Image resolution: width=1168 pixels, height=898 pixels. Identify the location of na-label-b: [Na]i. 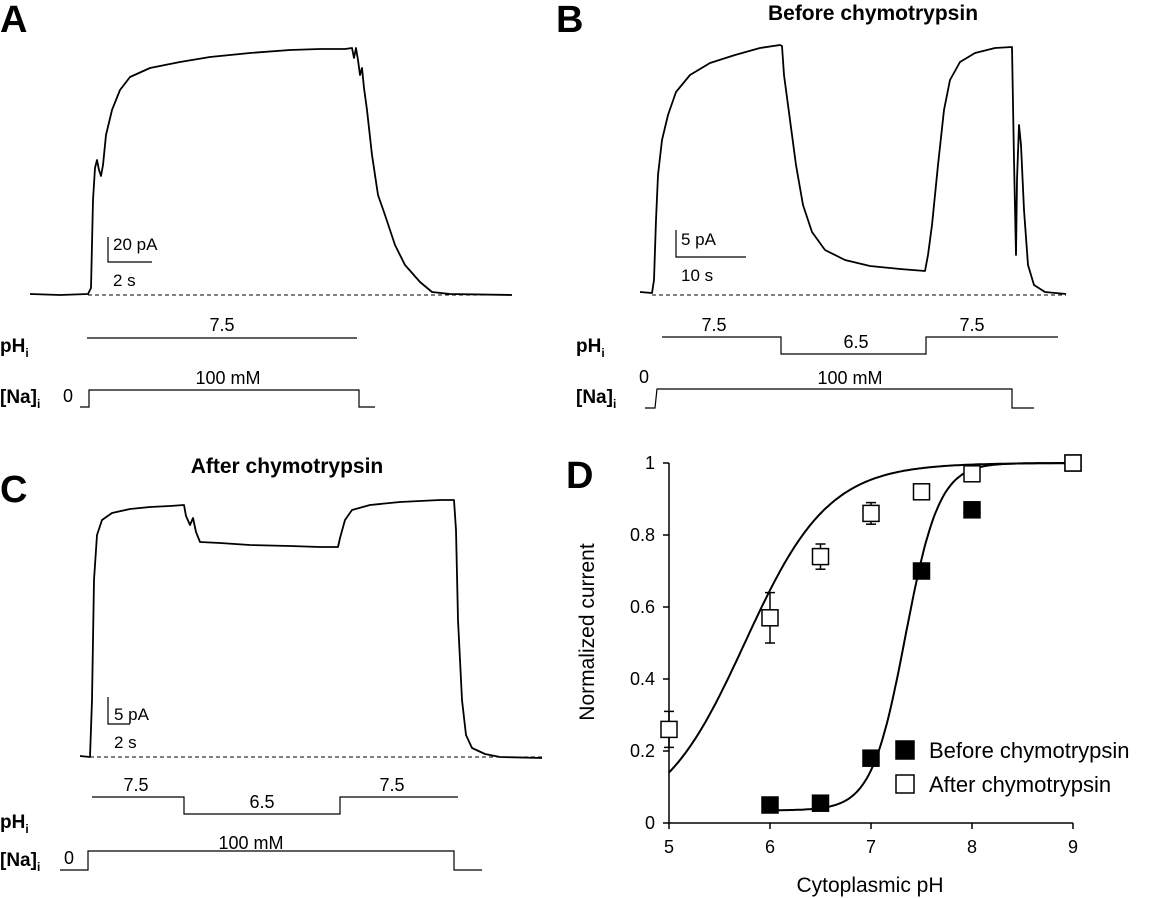
(596, 399).